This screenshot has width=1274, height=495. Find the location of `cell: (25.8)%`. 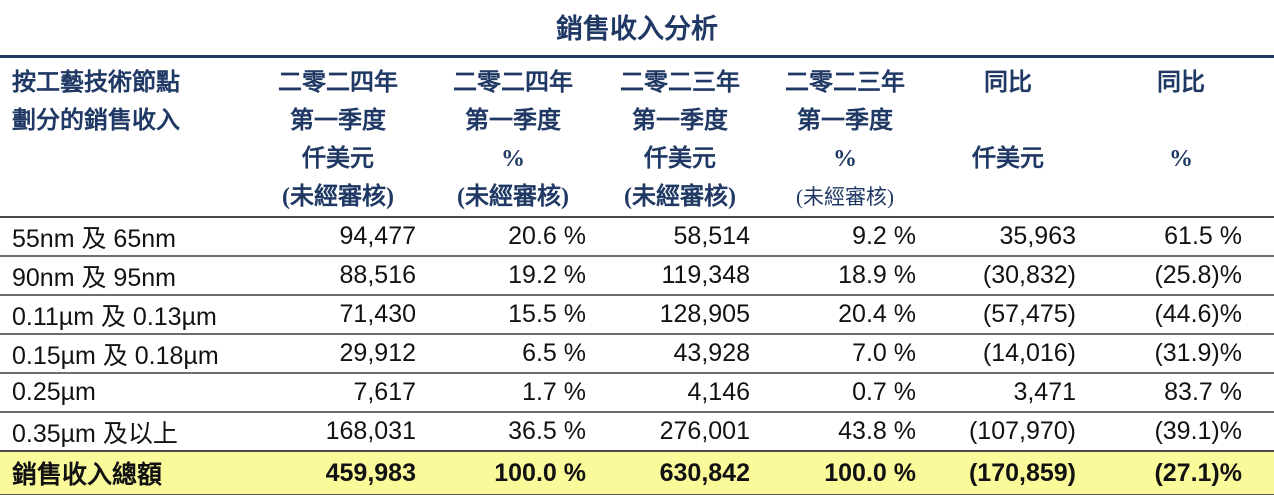

cell: (25.8)% is located at coordinates (1198, 275).